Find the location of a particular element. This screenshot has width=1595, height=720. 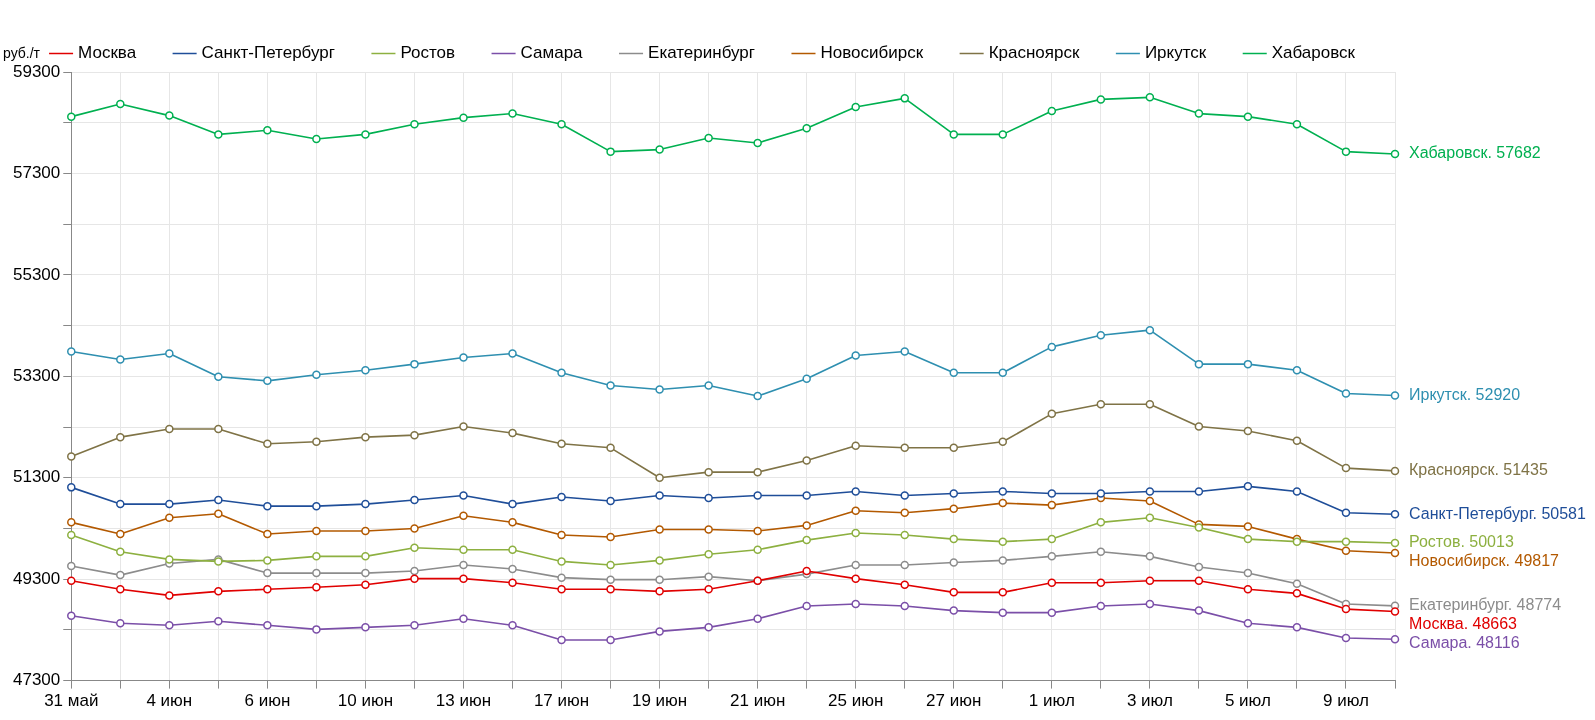

y-tick-label: 49300 is located at coordinates (36, 578).